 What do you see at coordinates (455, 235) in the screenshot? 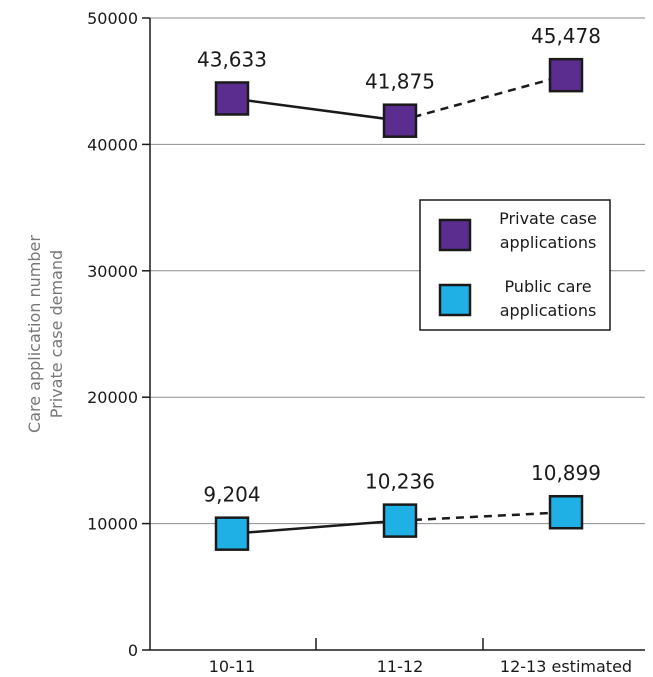
I see `legend-swatch-private` at bounding box center [455, 235].